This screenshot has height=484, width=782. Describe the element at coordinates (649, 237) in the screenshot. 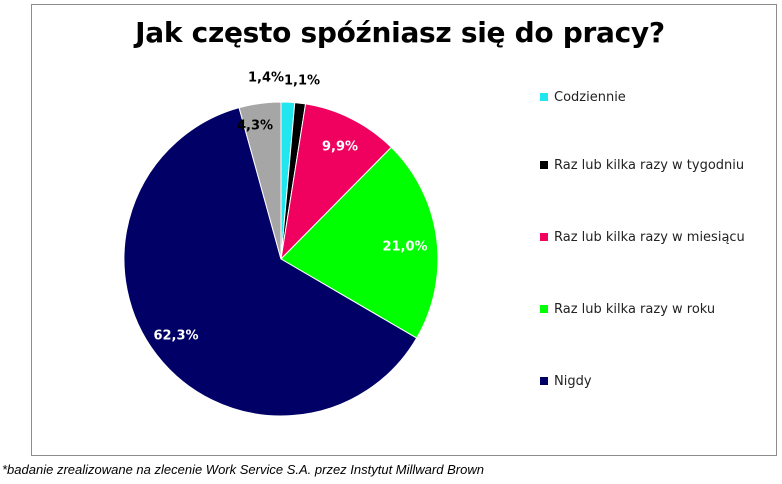

I see `legend-label: Raz lub kilka razy w miesiącu` at that location.